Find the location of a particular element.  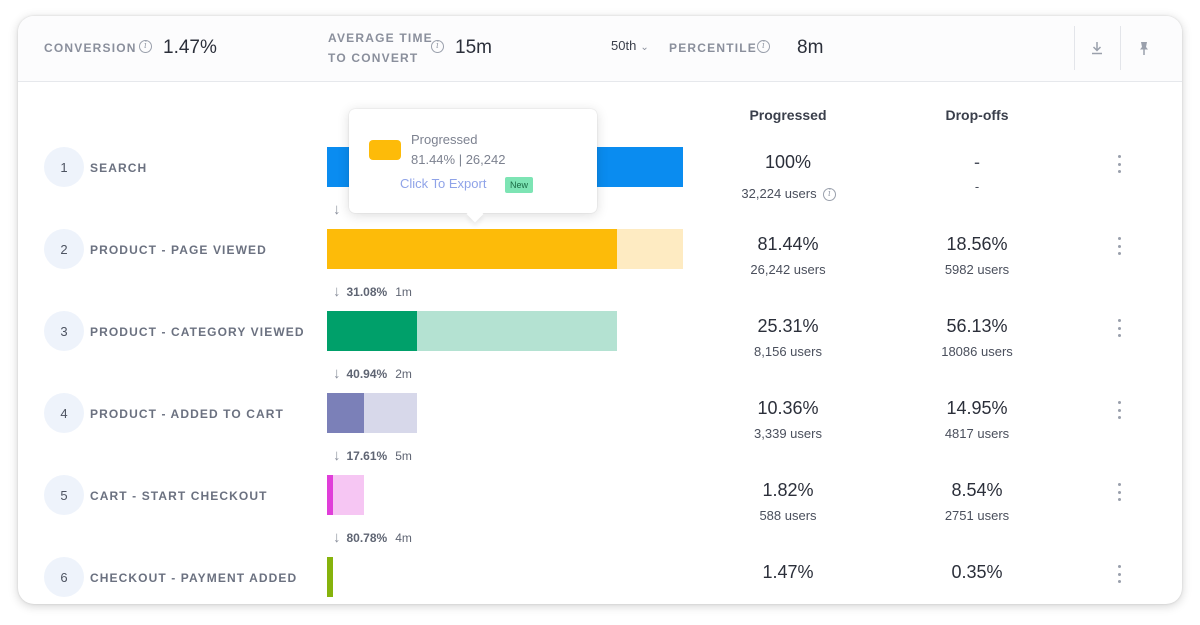

progressed-percent: 25.31% is located at coordinates (788, 326).